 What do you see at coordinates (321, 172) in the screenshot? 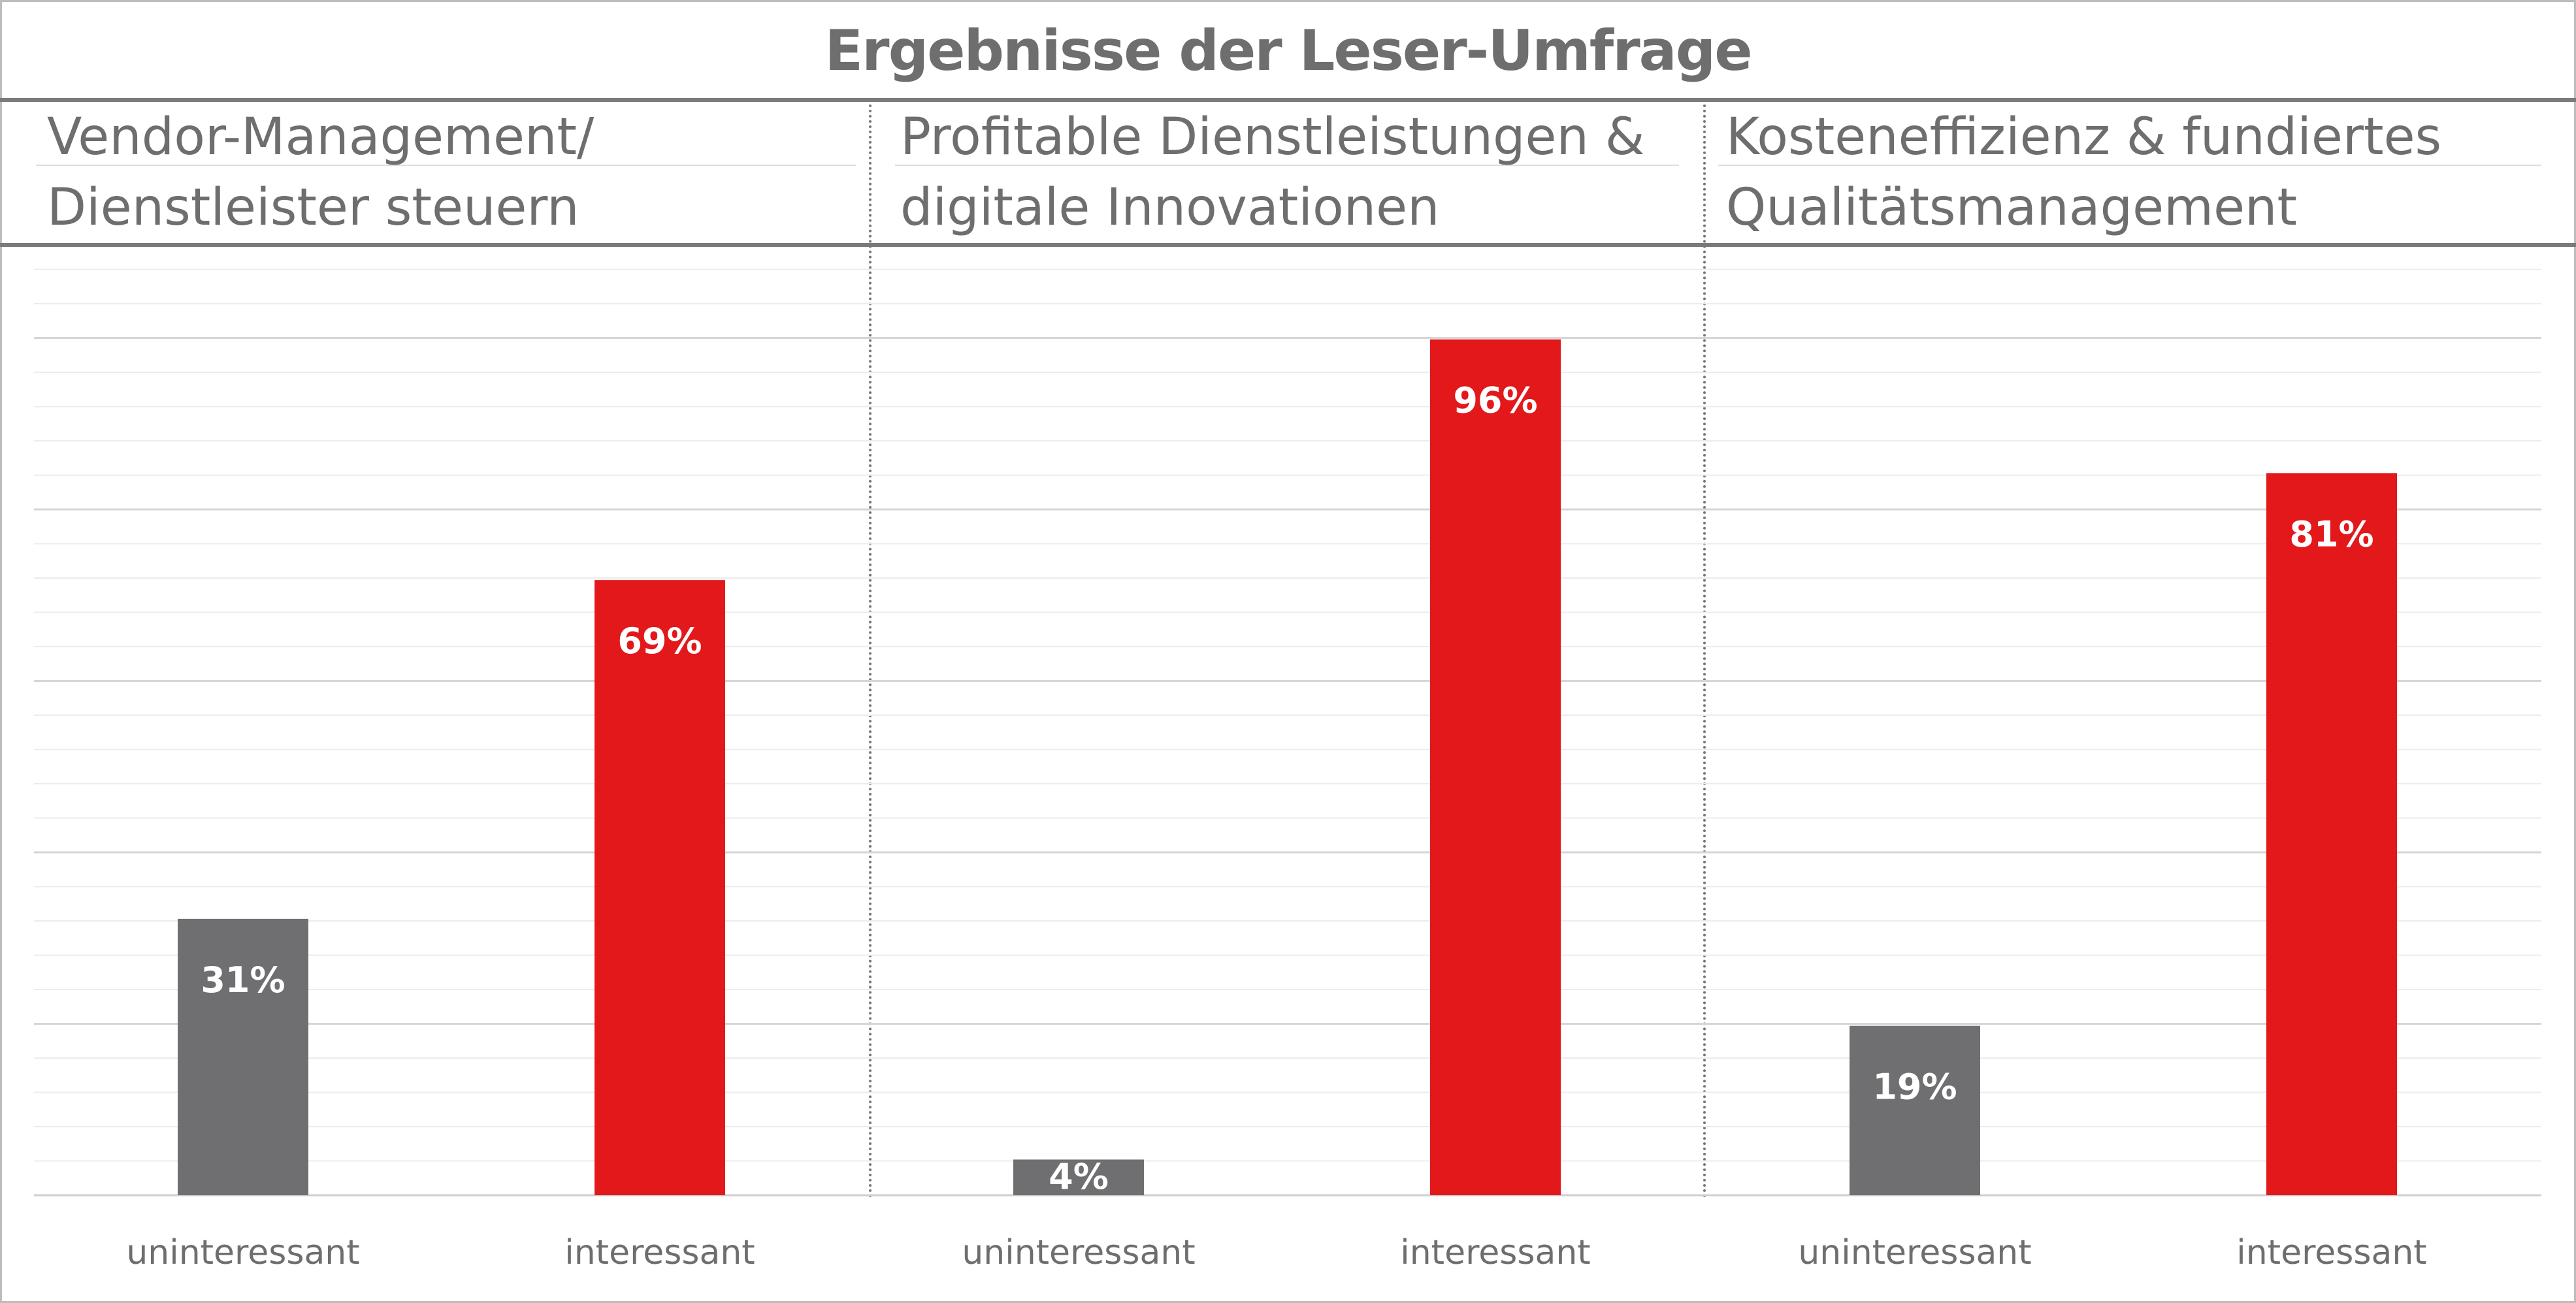
I see `panel-1-title: Vendor-Management/ Dienstleister steuern` at bounding box center [321, 172].